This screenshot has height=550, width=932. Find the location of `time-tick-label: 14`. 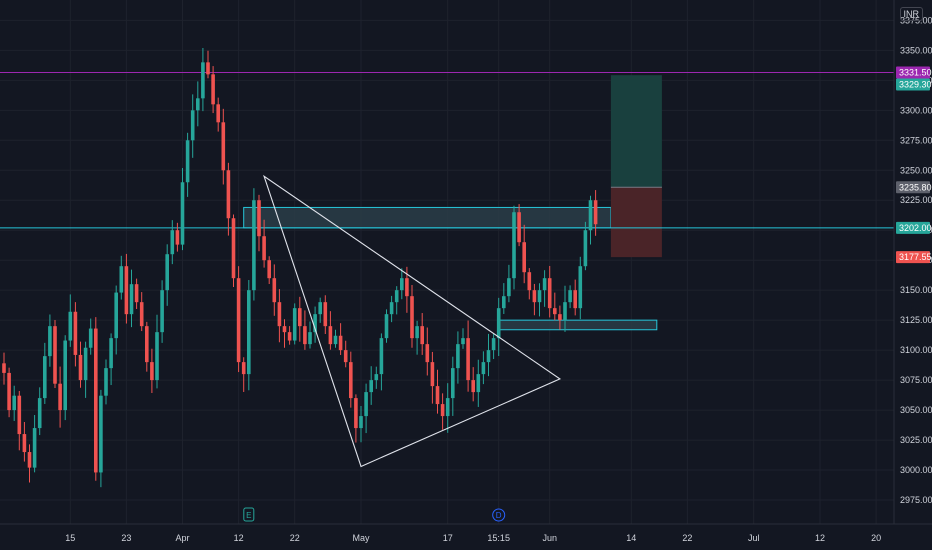

time-tick-label: 14 is located at coordinates (631, 538).